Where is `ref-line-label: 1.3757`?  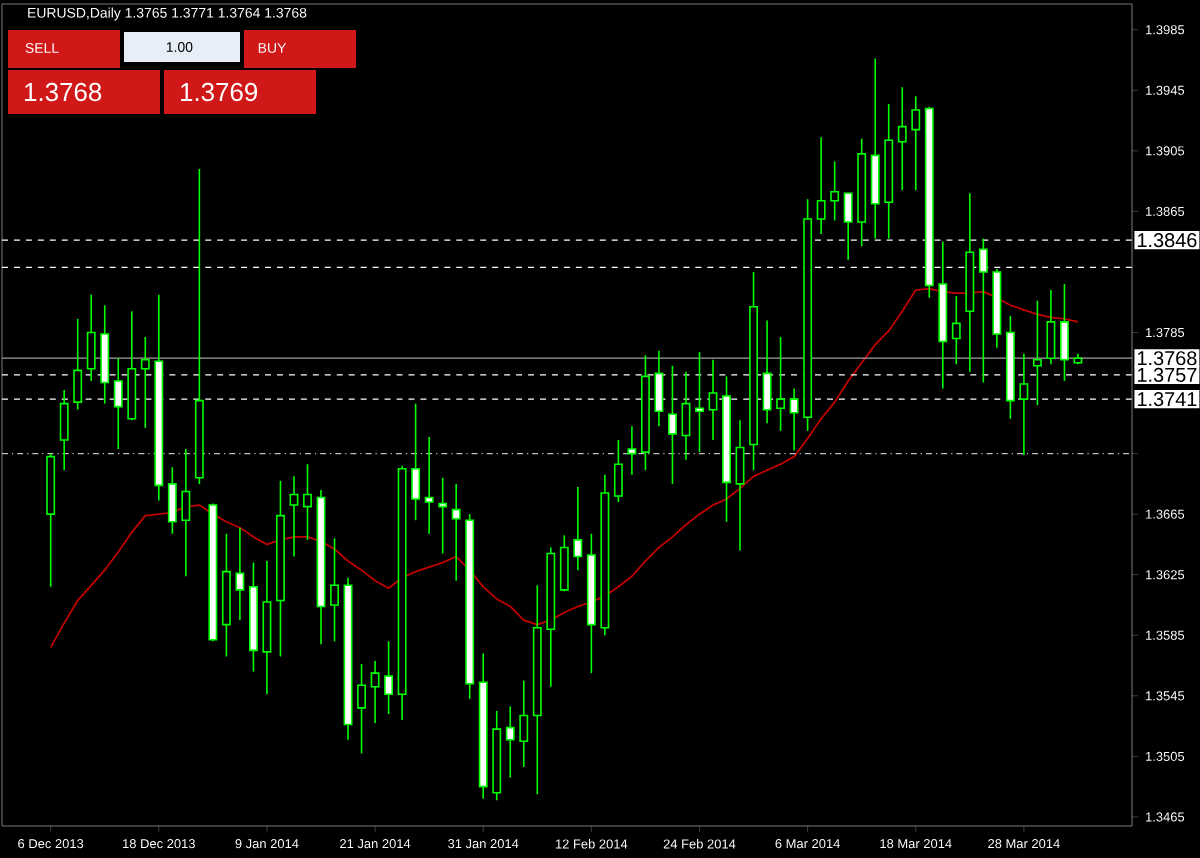
ref-line-label: 1.3757 is located at coordinates (1167, 374).